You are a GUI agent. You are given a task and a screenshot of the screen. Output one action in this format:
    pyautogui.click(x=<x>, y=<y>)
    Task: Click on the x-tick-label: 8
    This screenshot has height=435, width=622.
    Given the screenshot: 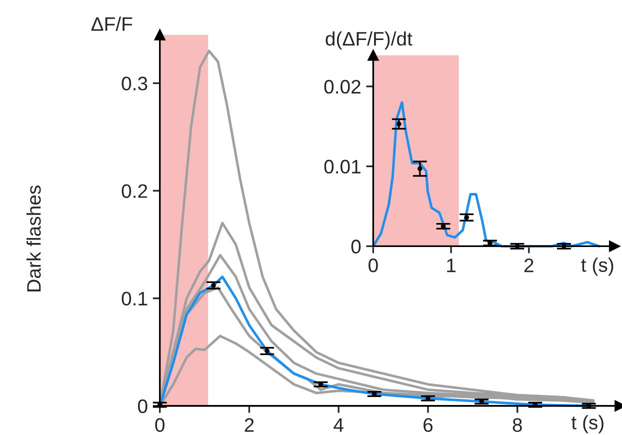 What is the action you would take?
    pyautogui.click(x=517, y=425)
    